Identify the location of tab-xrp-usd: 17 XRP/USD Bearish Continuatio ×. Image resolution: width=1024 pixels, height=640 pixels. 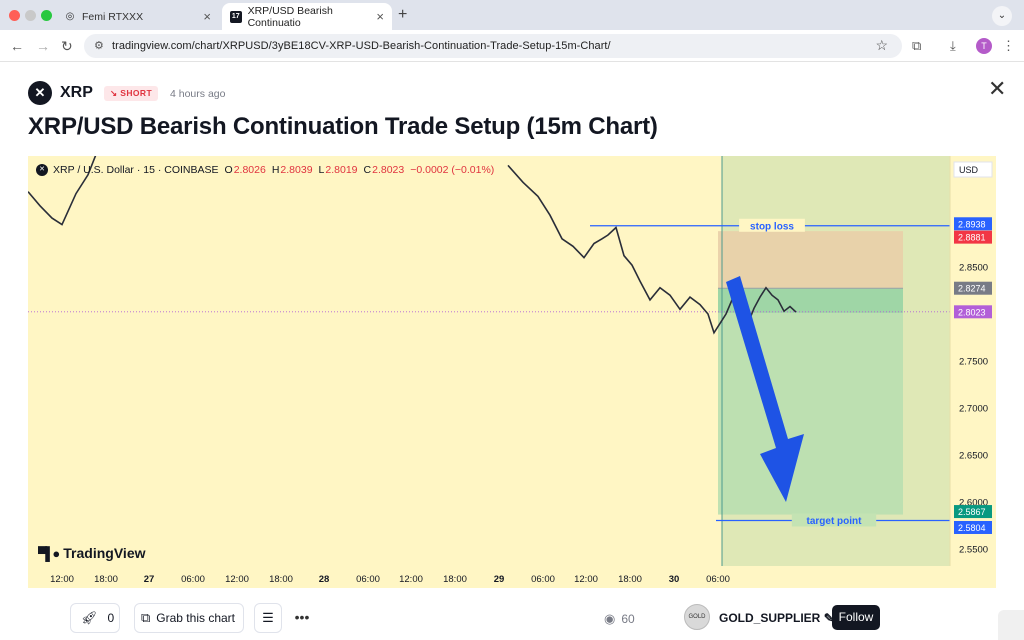
(307, 16).